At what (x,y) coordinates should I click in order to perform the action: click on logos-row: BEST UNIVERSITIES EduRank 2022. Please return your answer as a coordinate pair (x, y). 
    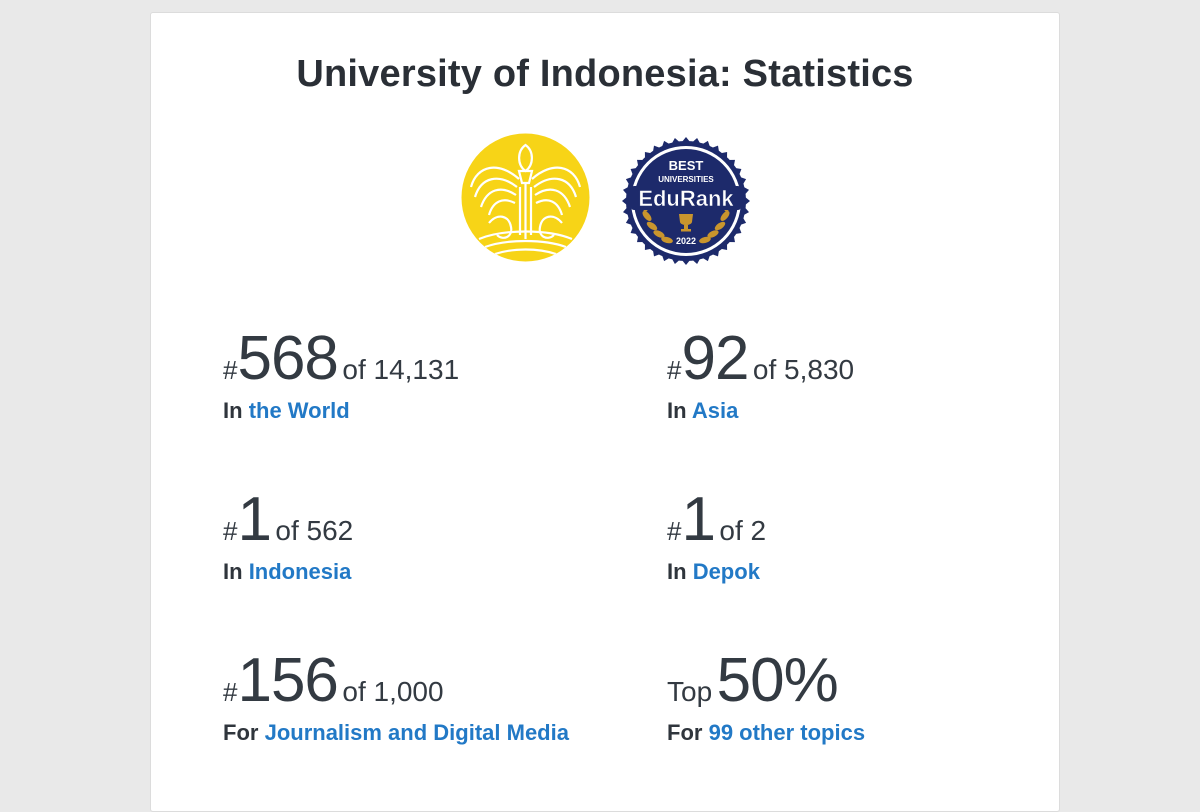
    Looking at the image, I should click on (605, 200).